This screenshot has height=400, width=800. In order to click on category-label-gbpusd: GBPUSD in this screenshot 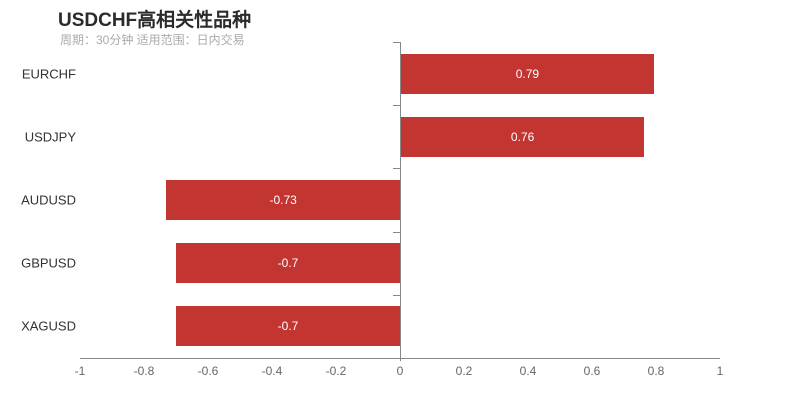, I will do `click(48, 263)`.